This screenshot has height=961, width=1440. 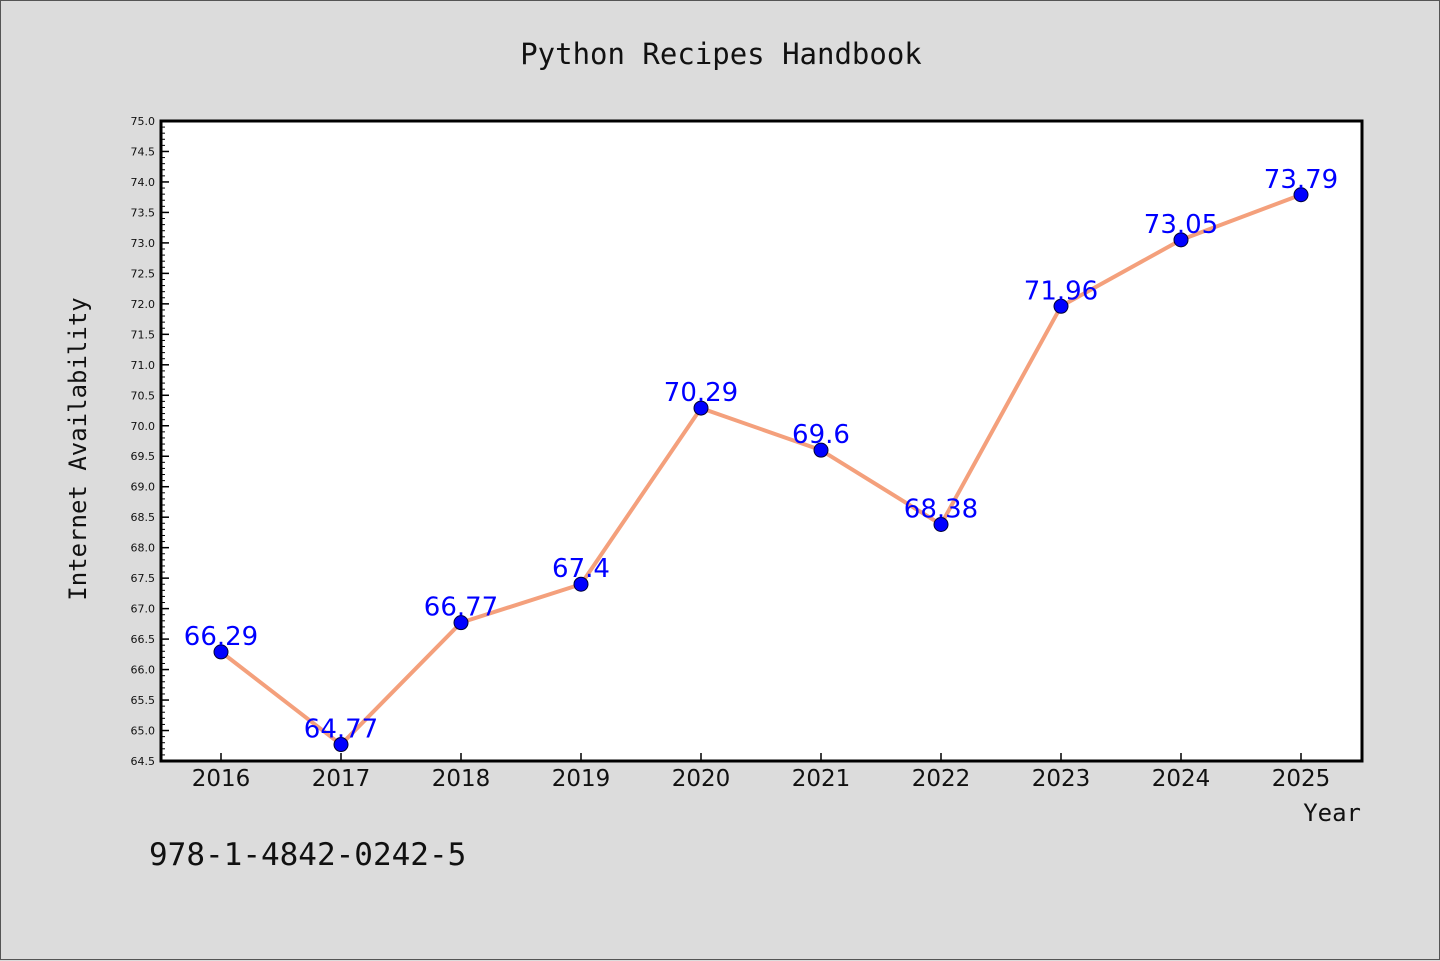 I want to click on data-label: 66.77, so click(x=461, y=608).